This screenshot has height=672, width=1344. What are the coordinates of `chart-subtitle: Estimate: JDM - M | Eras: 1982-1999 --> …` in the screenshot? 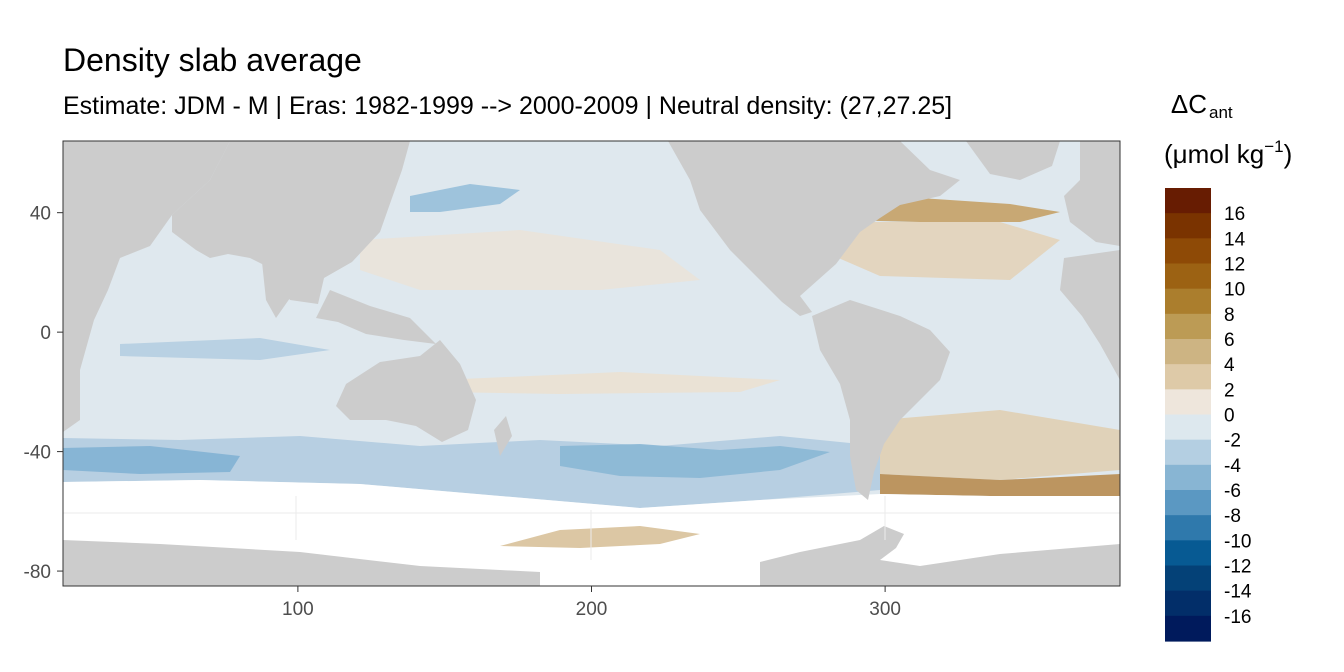 It's located at (508, 106).